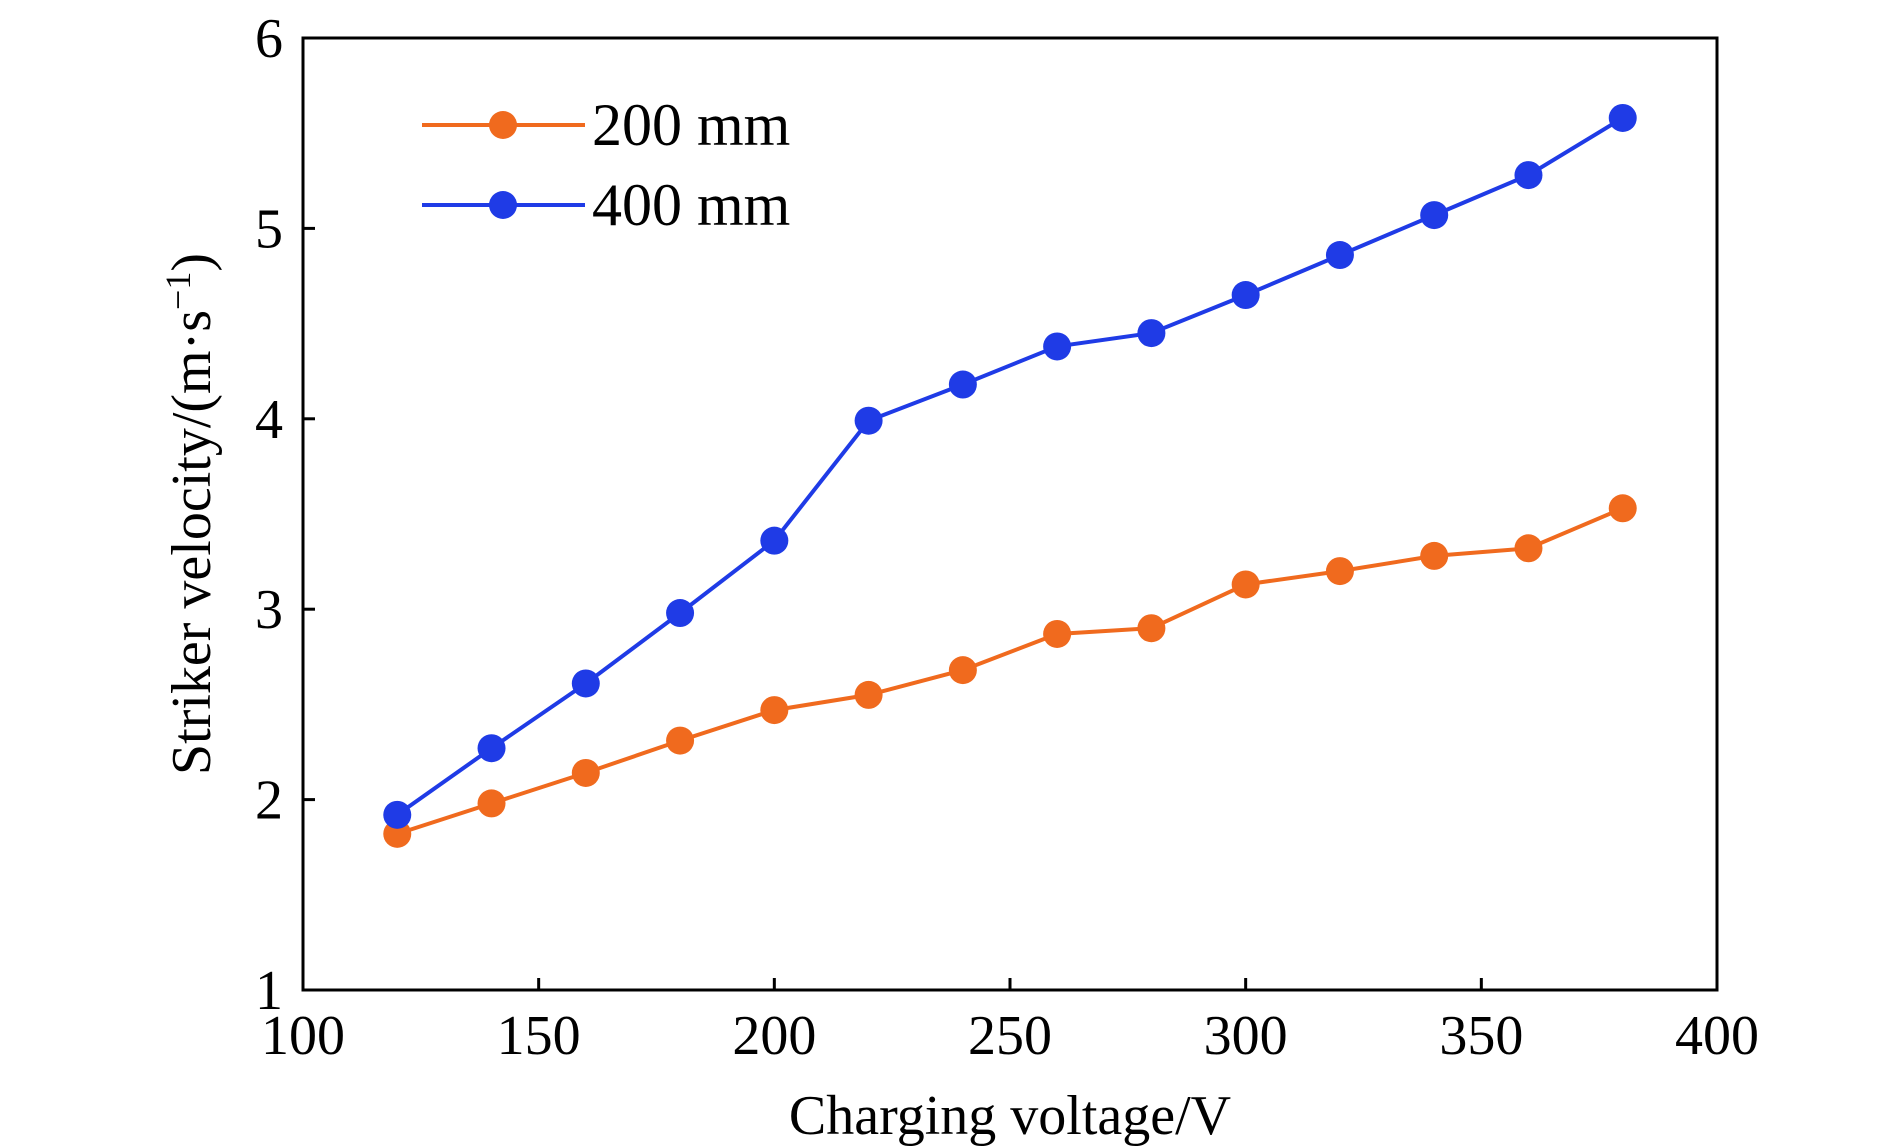  Describe the element at coordinates (1717, 1036) in the screenshot. I see `x-tick-label: 400` at that location.